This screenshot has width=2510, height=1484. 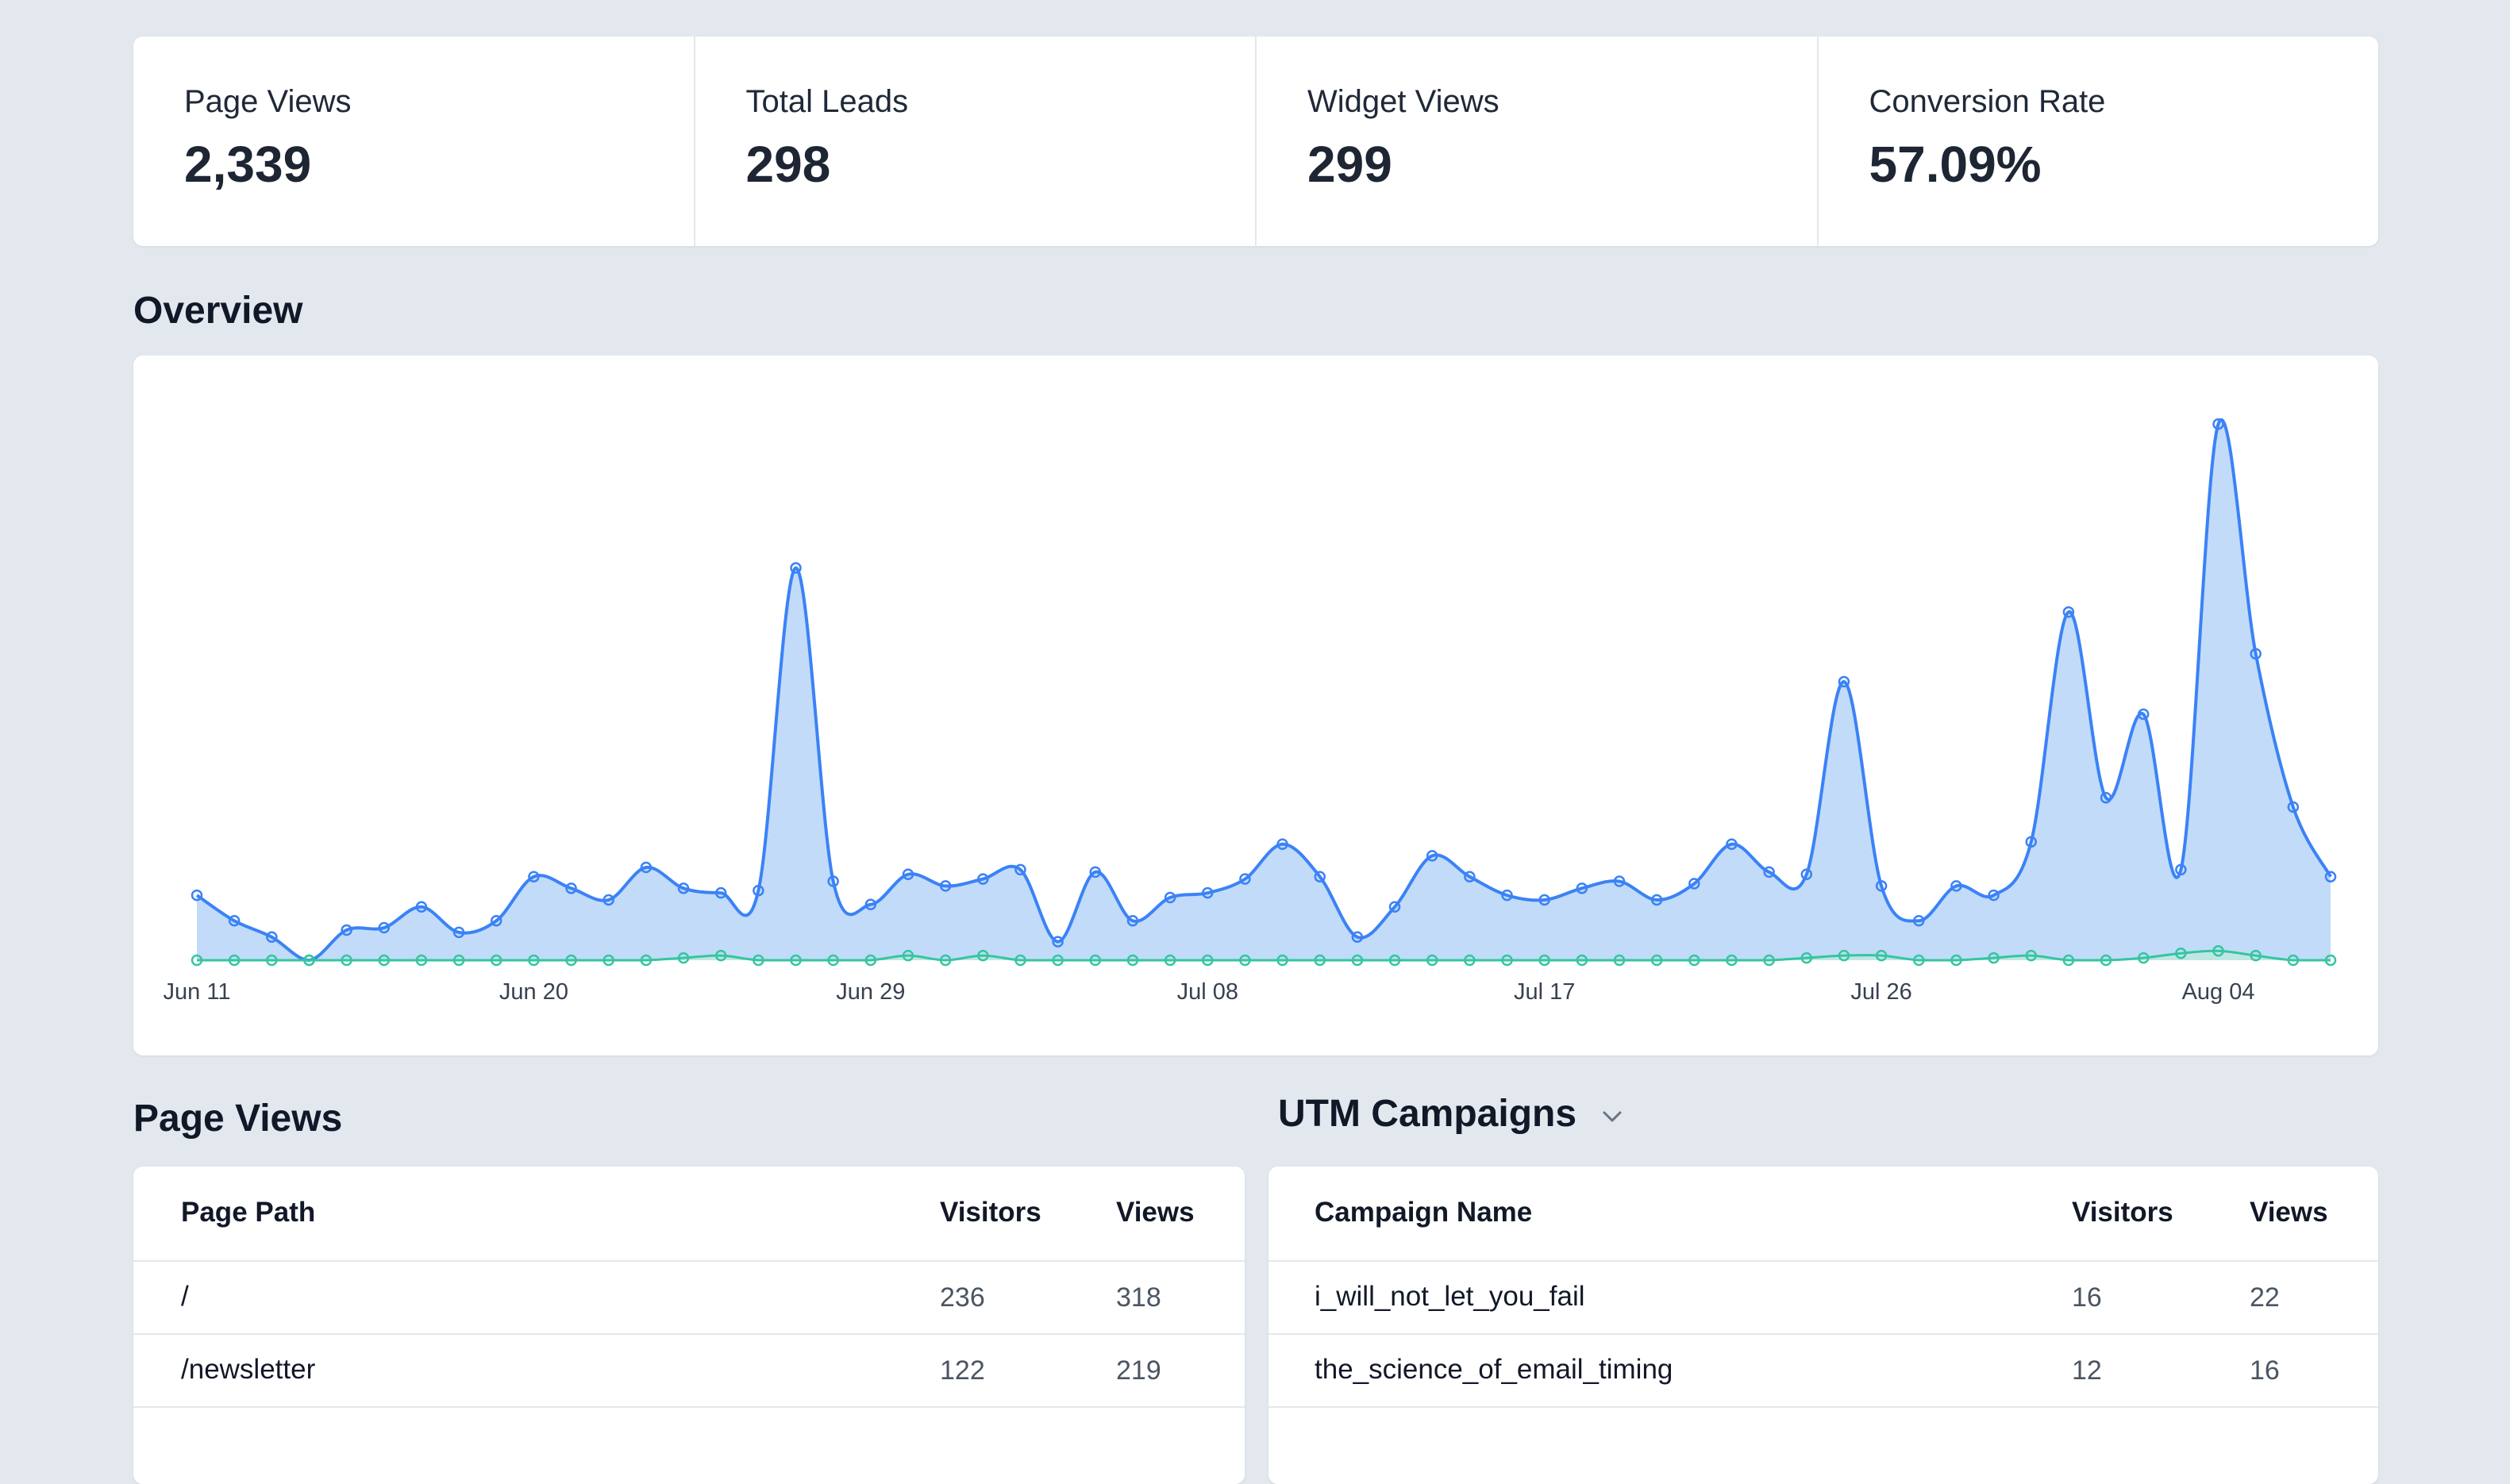 I want to click on table-row: the_science_of_email_timing 12 16, so click(x=1823, y=1371).